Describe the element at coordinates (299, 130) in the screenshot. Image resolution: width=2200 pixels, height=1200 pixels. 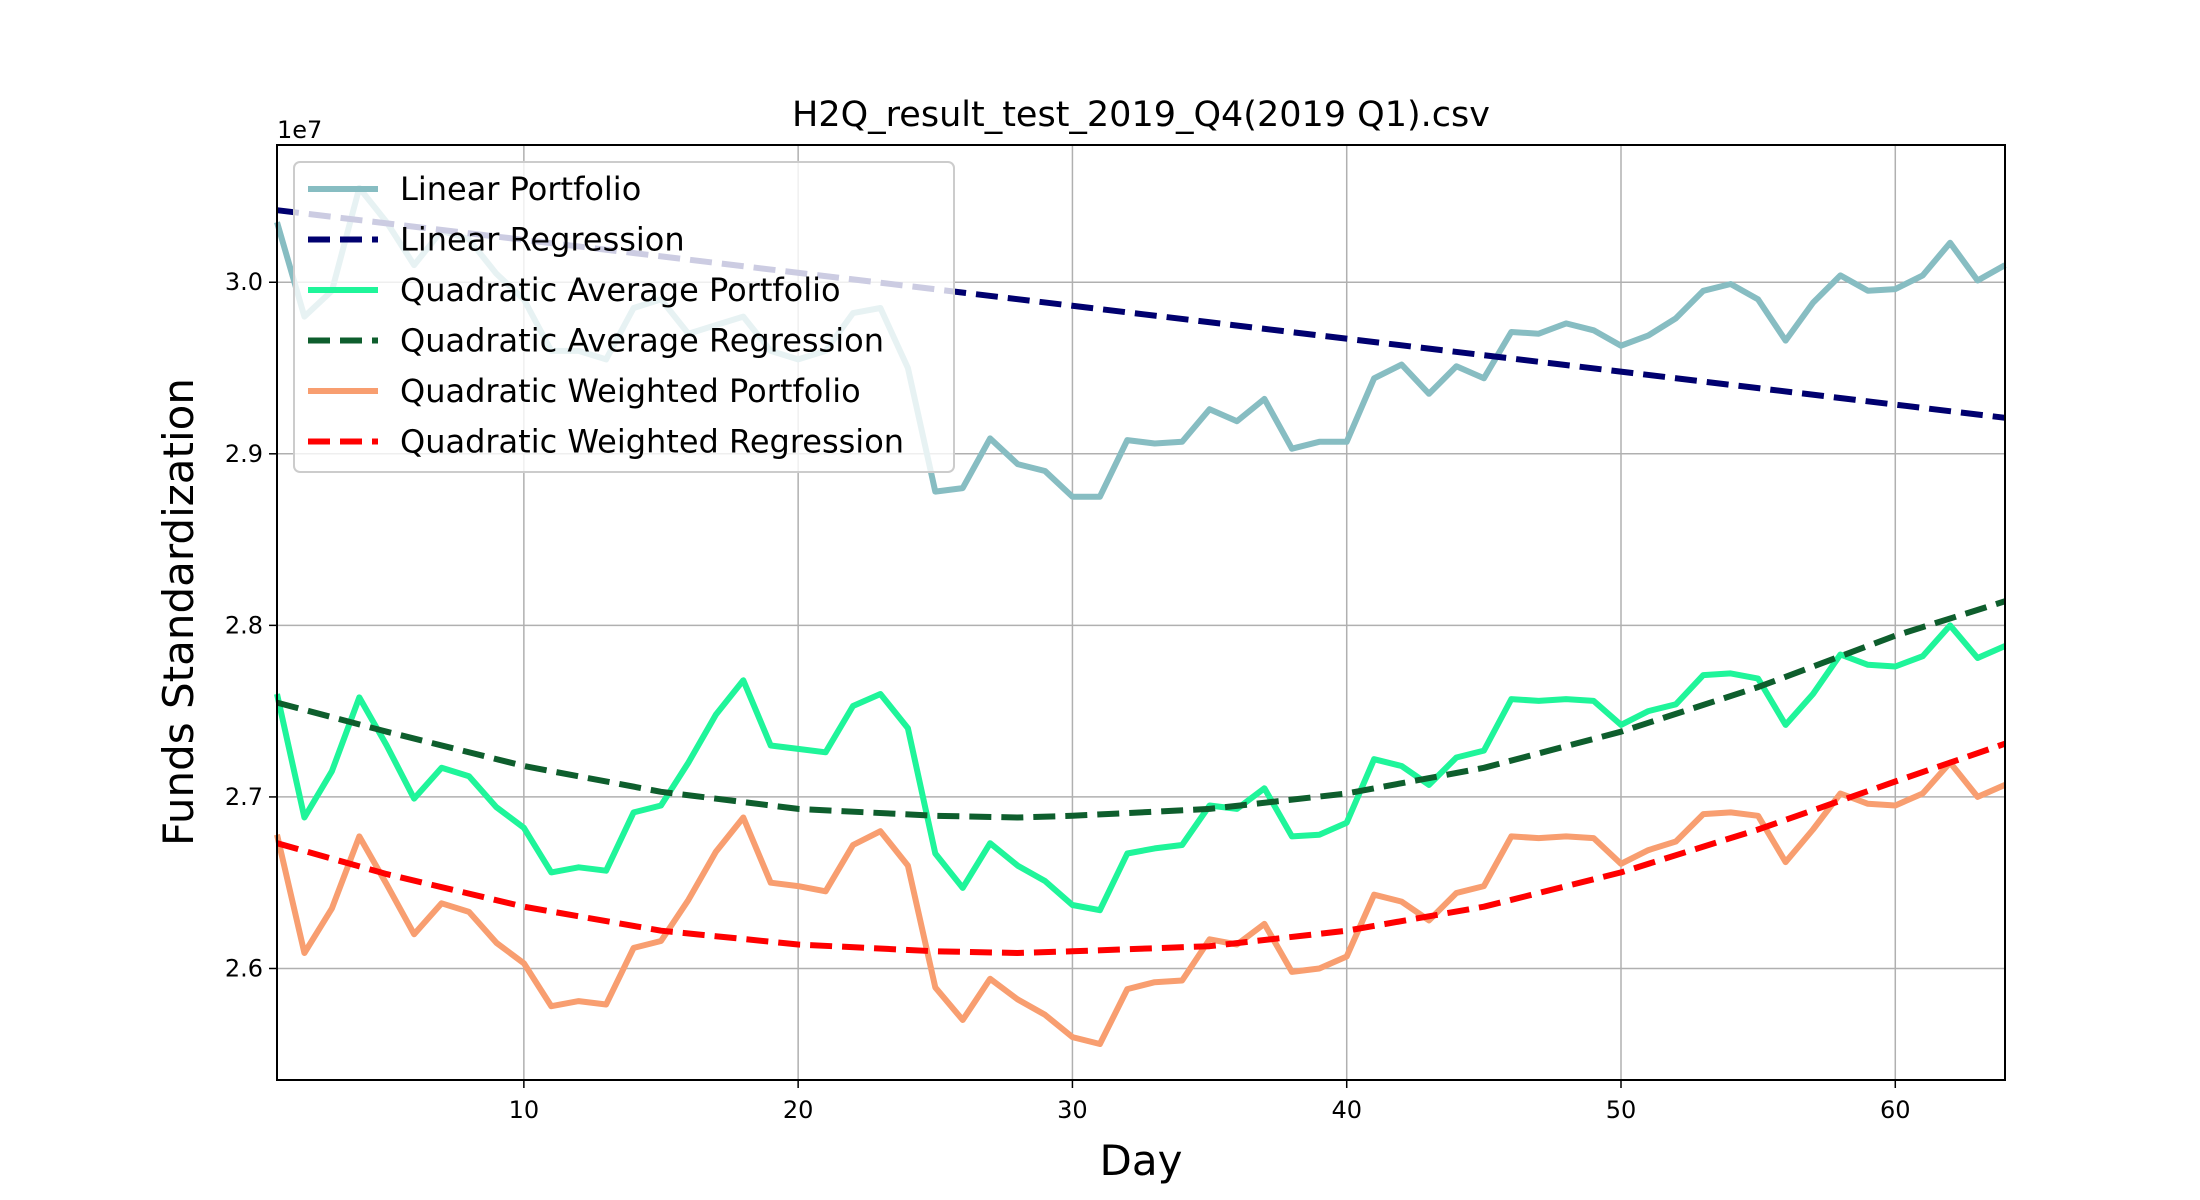
I see `y-offset-label: 1e7` at that location.